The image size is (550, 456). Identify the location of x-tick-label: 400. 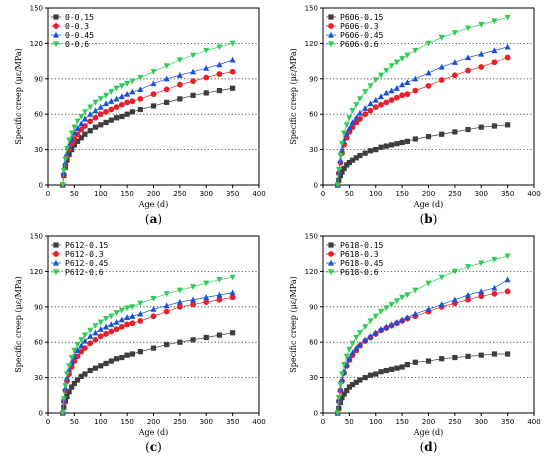
(258, 194).